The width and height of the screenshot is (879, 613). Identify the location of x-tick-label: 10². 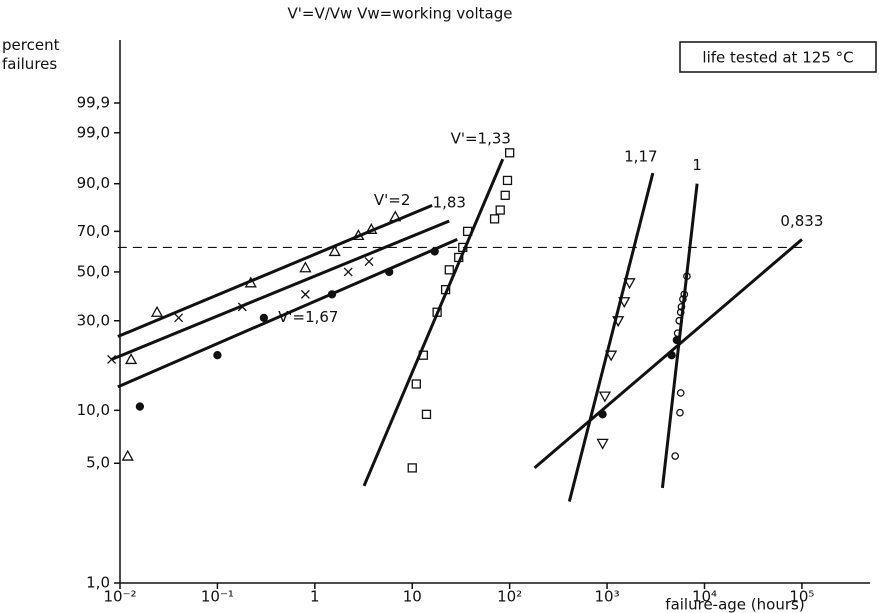
(509, 597).